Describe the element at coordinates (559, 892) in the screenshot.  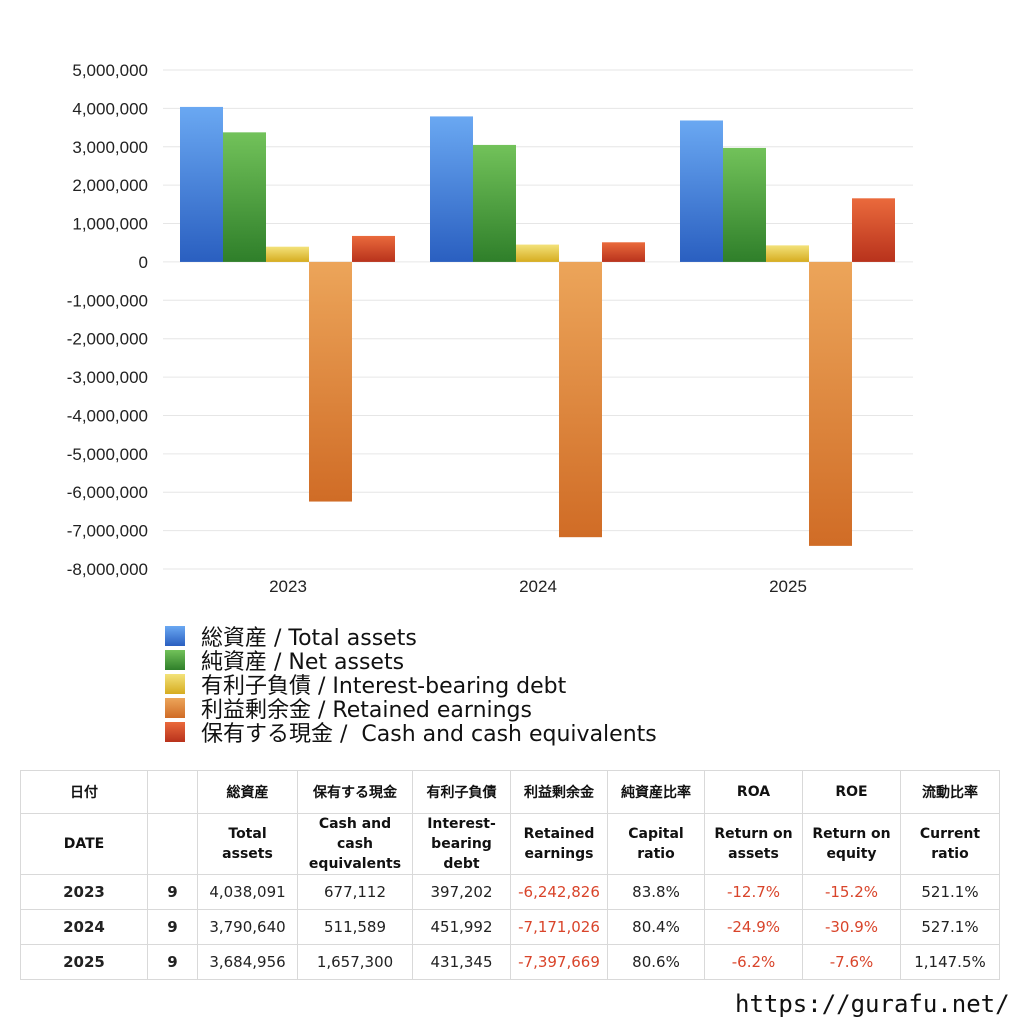
I see `cell-retained: -6,242,826` at that location.